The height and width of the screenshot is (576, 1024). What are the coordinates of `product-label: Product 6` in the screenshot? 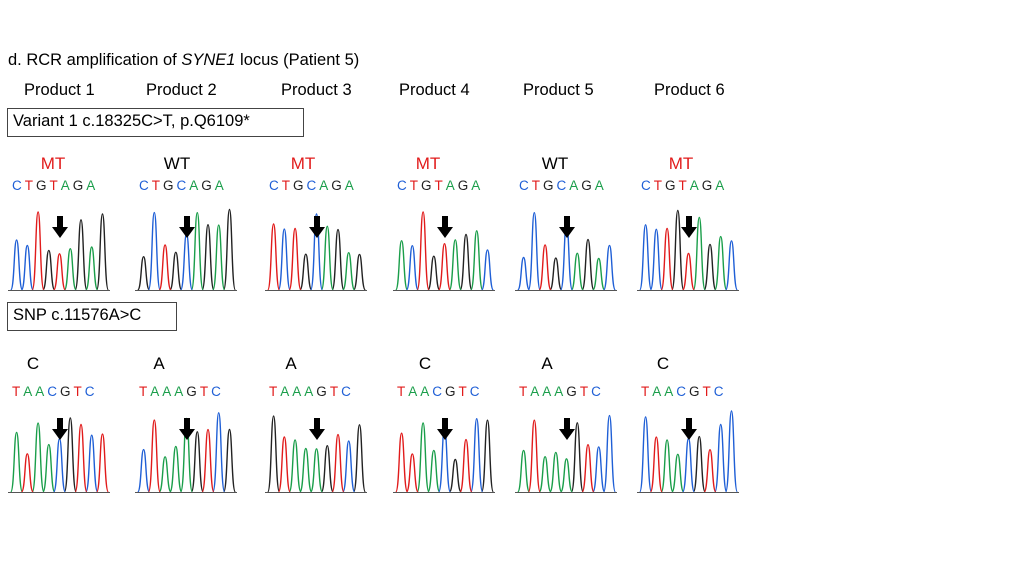 It's located at (689, 90).